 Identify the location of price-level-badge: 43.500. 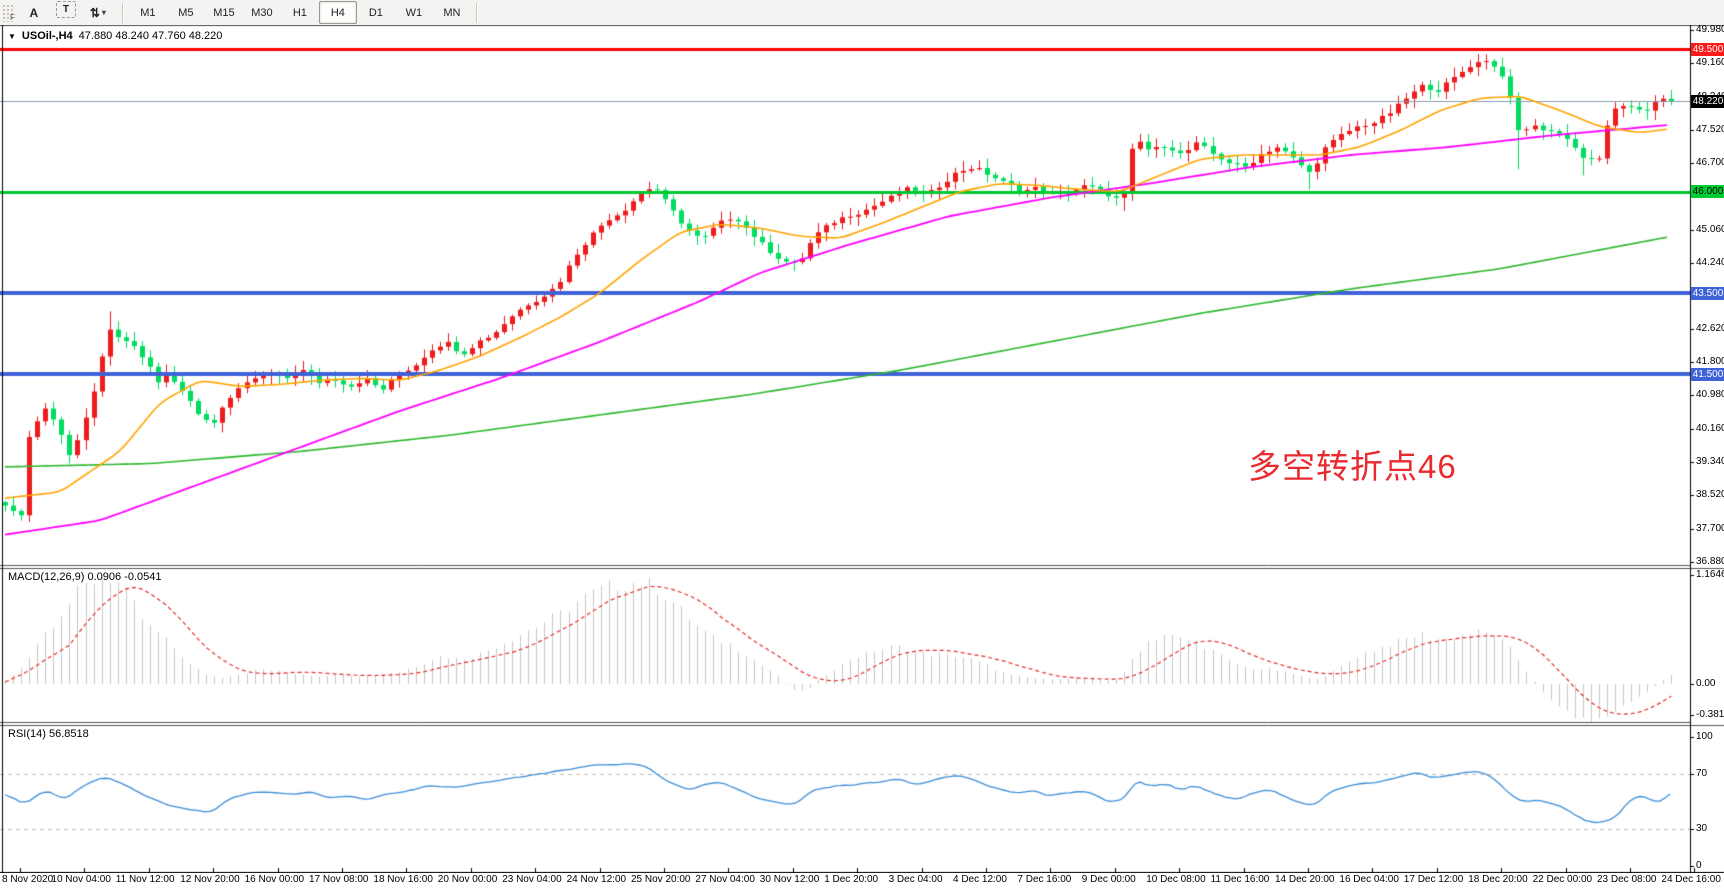
(1707, 293).